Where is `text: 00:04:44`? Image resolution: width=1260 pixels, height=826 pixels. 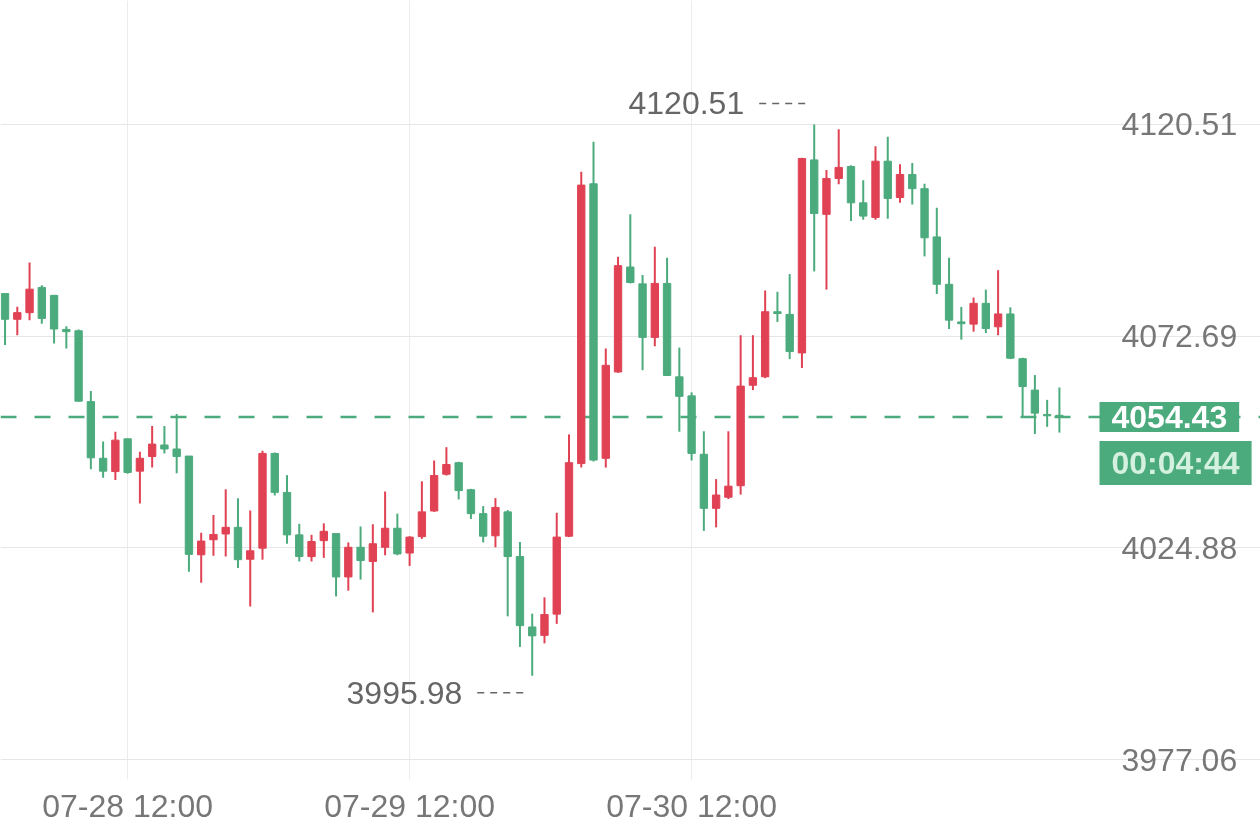 text: 00:04:44 is located at coordinates (1175, 462).